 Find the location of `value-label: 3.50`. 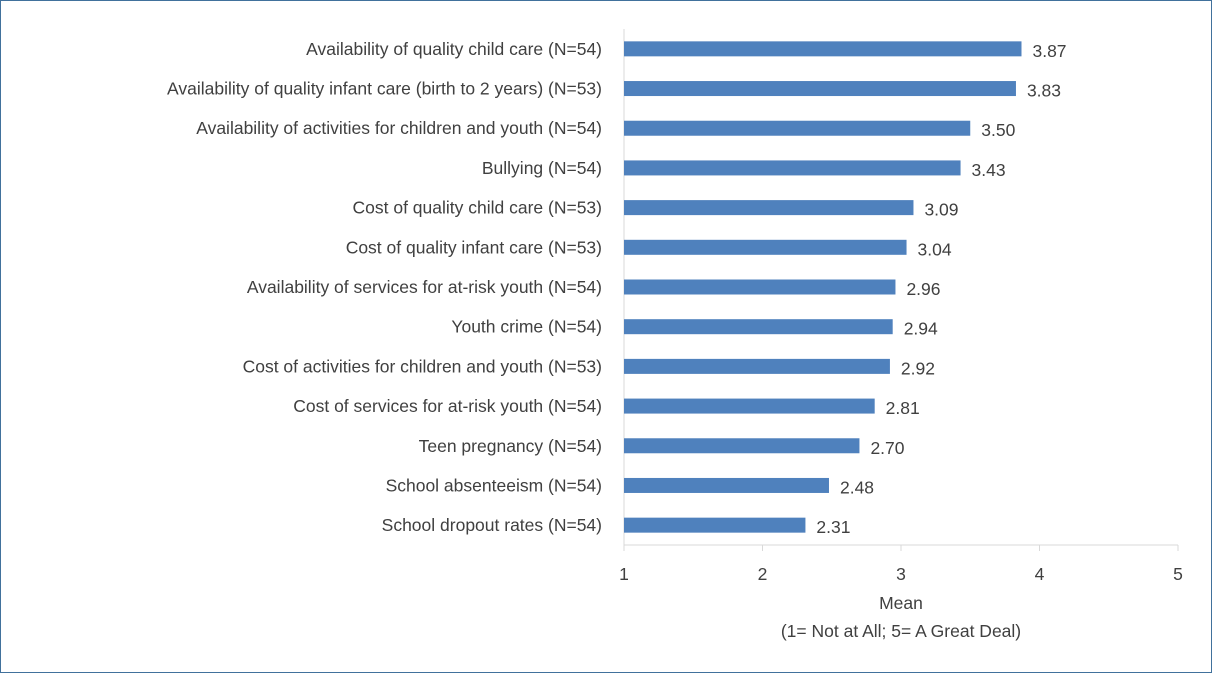

value-label: 3.50 is located at coordinates (998, 130).